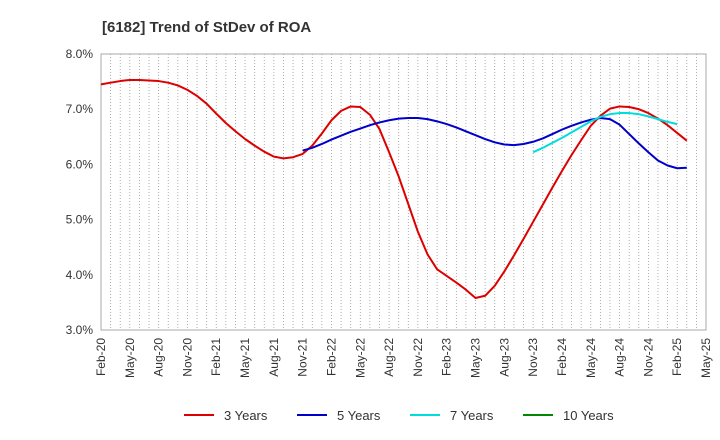 This screenshot has height=440, width=720. I want to click on x-tick-label: Feb-21, so click(216, 357).